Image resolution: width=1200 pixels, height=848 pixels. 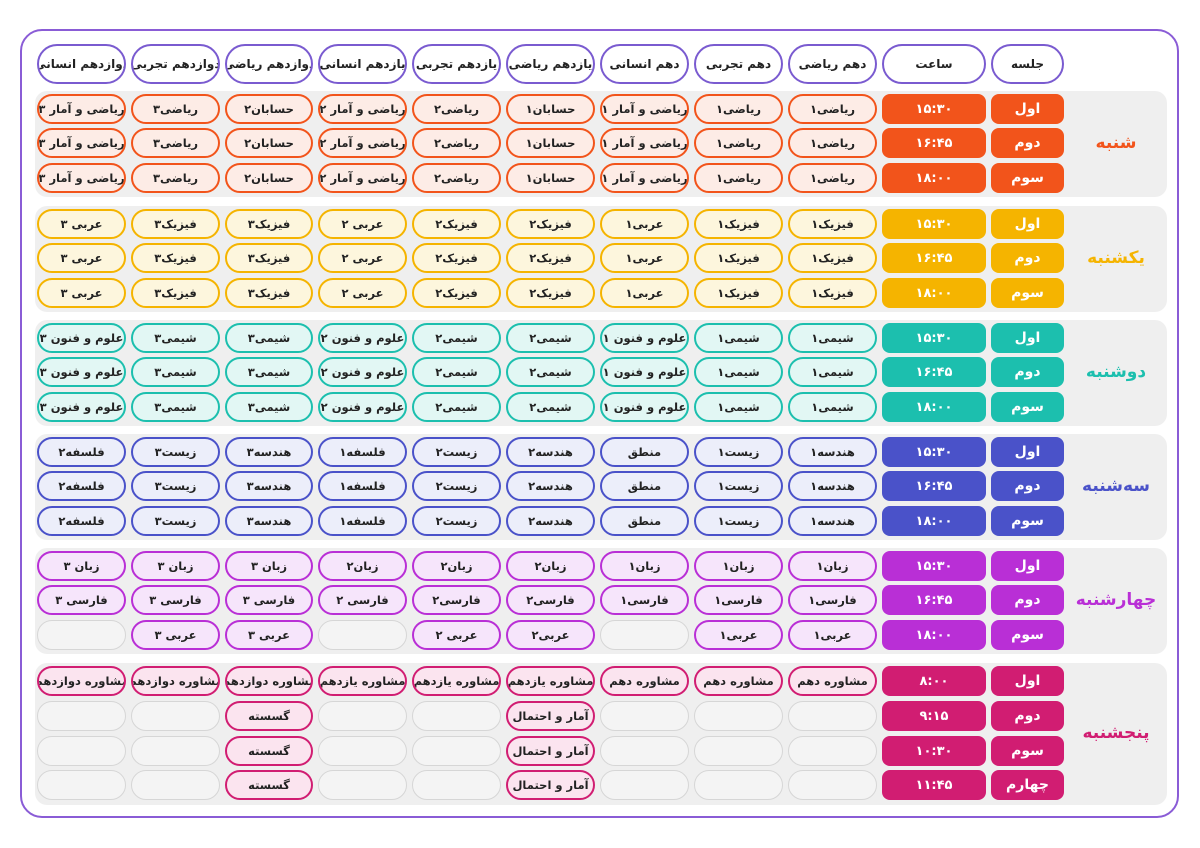 I want to click on session-pill: دوم, so click(x=1027, y=372).